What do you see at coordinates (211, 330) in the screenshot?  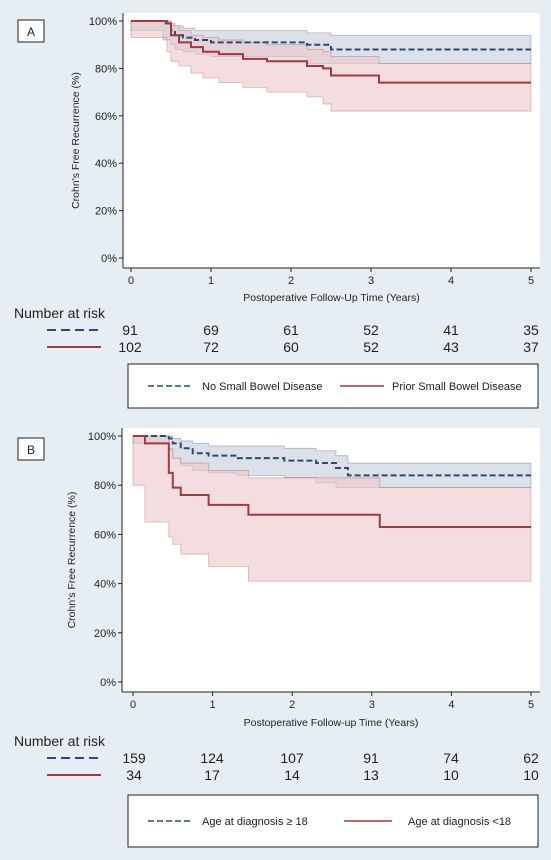 I see `risk-count: 69` at bounding box center [211, 330].